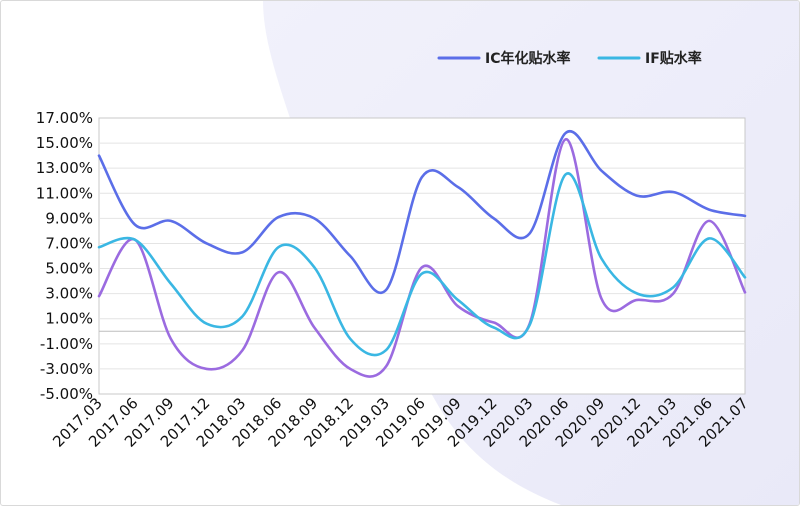 This screenshot has height=506, width=800. What do you see at coordinates (66, 394) in the screenshot?
I see `y-tick-label: -5.00%` at bounding box center [66, 394].